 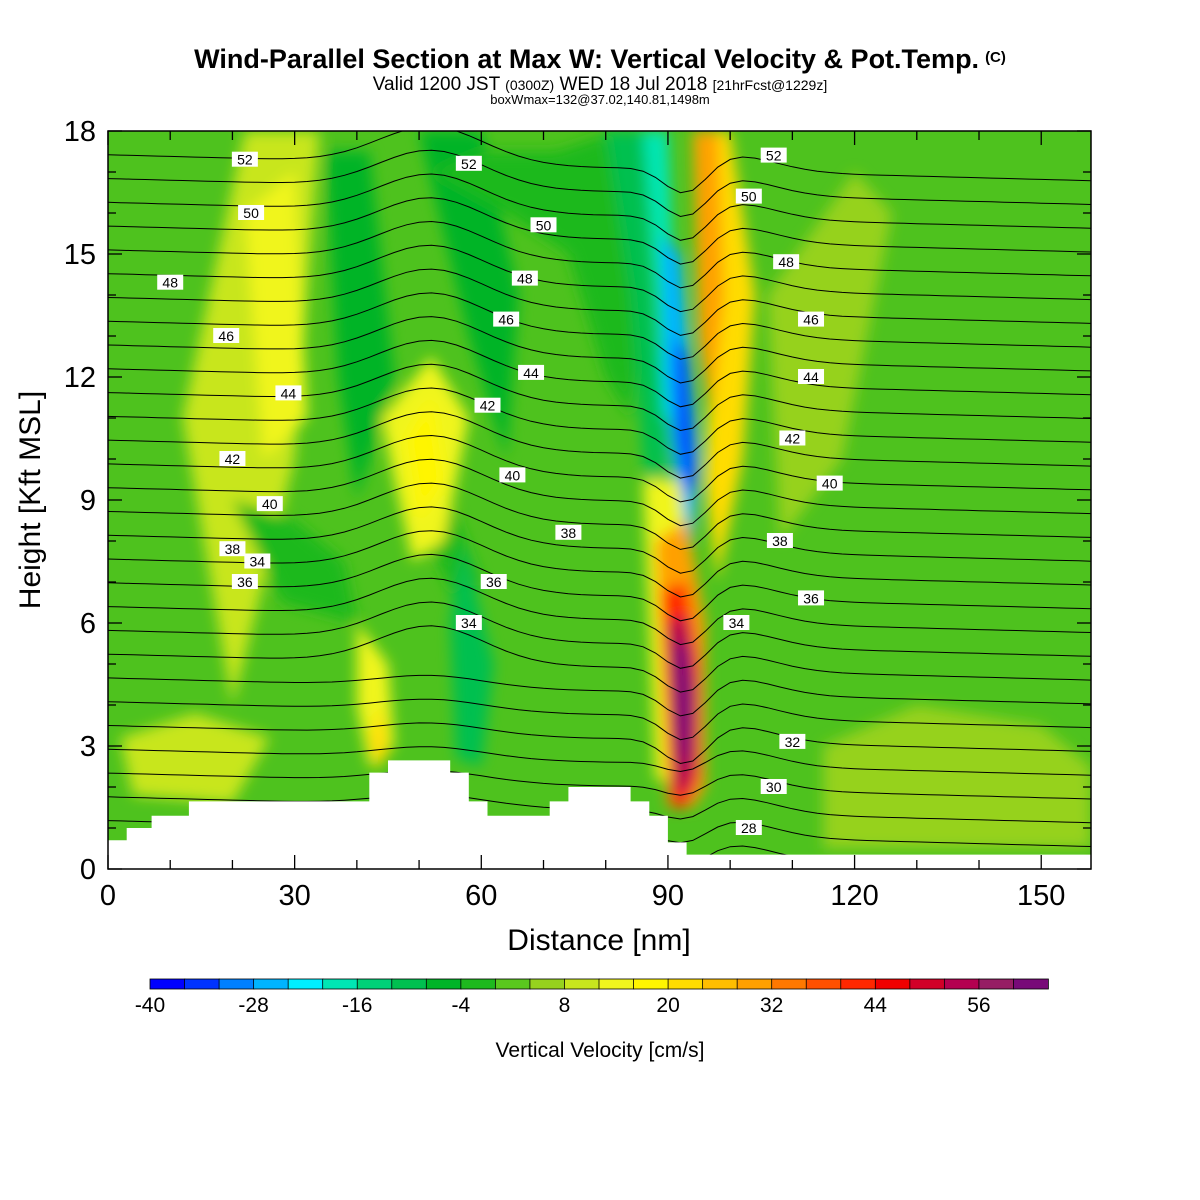 I want to click on contour-label: 32, so click(x=792, y=741).